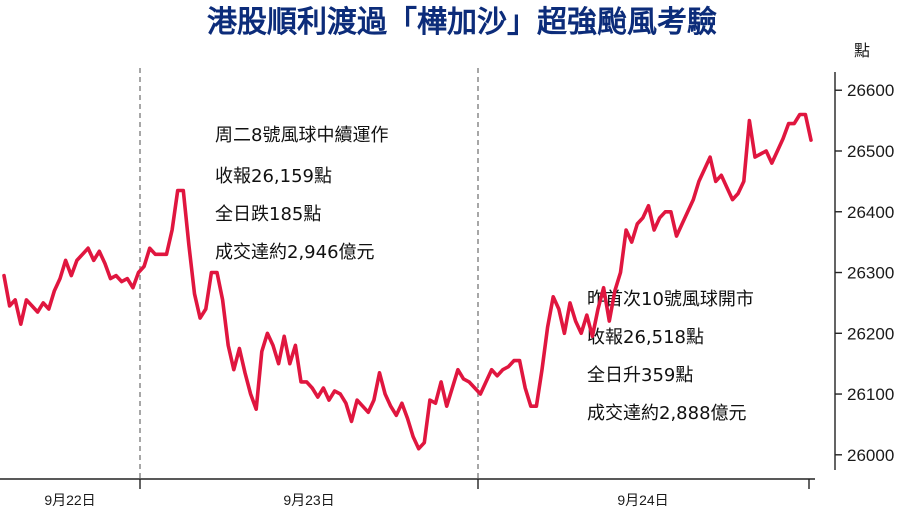 The width and height of the screenshot is (907, 513). Describe the element at coordinates (670, 299) in the screenshot. I see `annotation-line: 昨首次10號風球開市` at that location.